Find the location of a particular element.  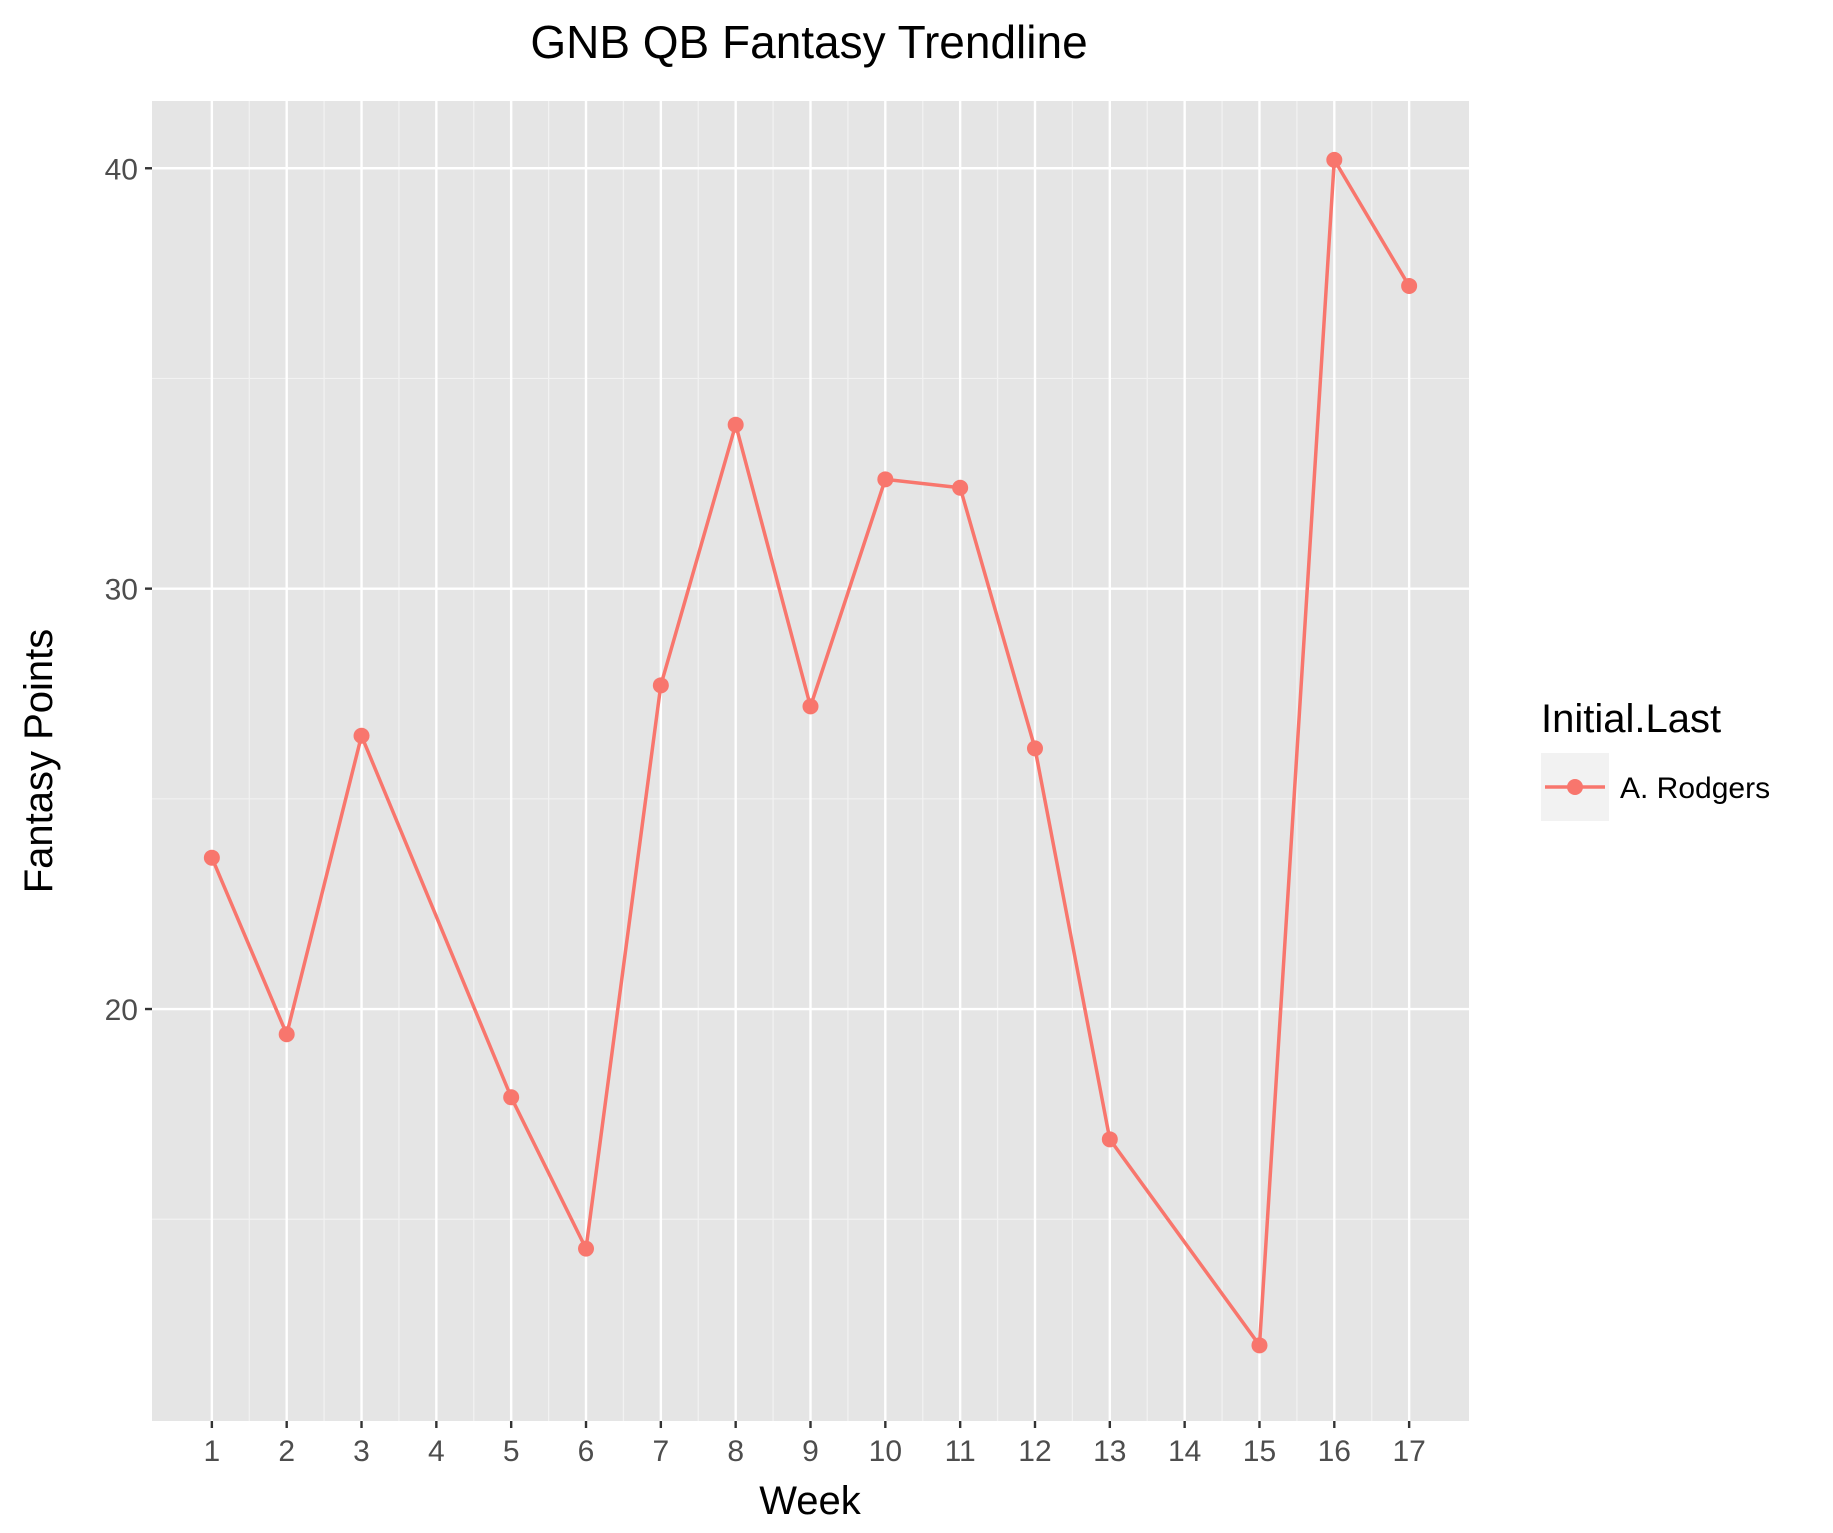

legend: Initial.Last A. Rodgers is located at coordinates (1655, 759).